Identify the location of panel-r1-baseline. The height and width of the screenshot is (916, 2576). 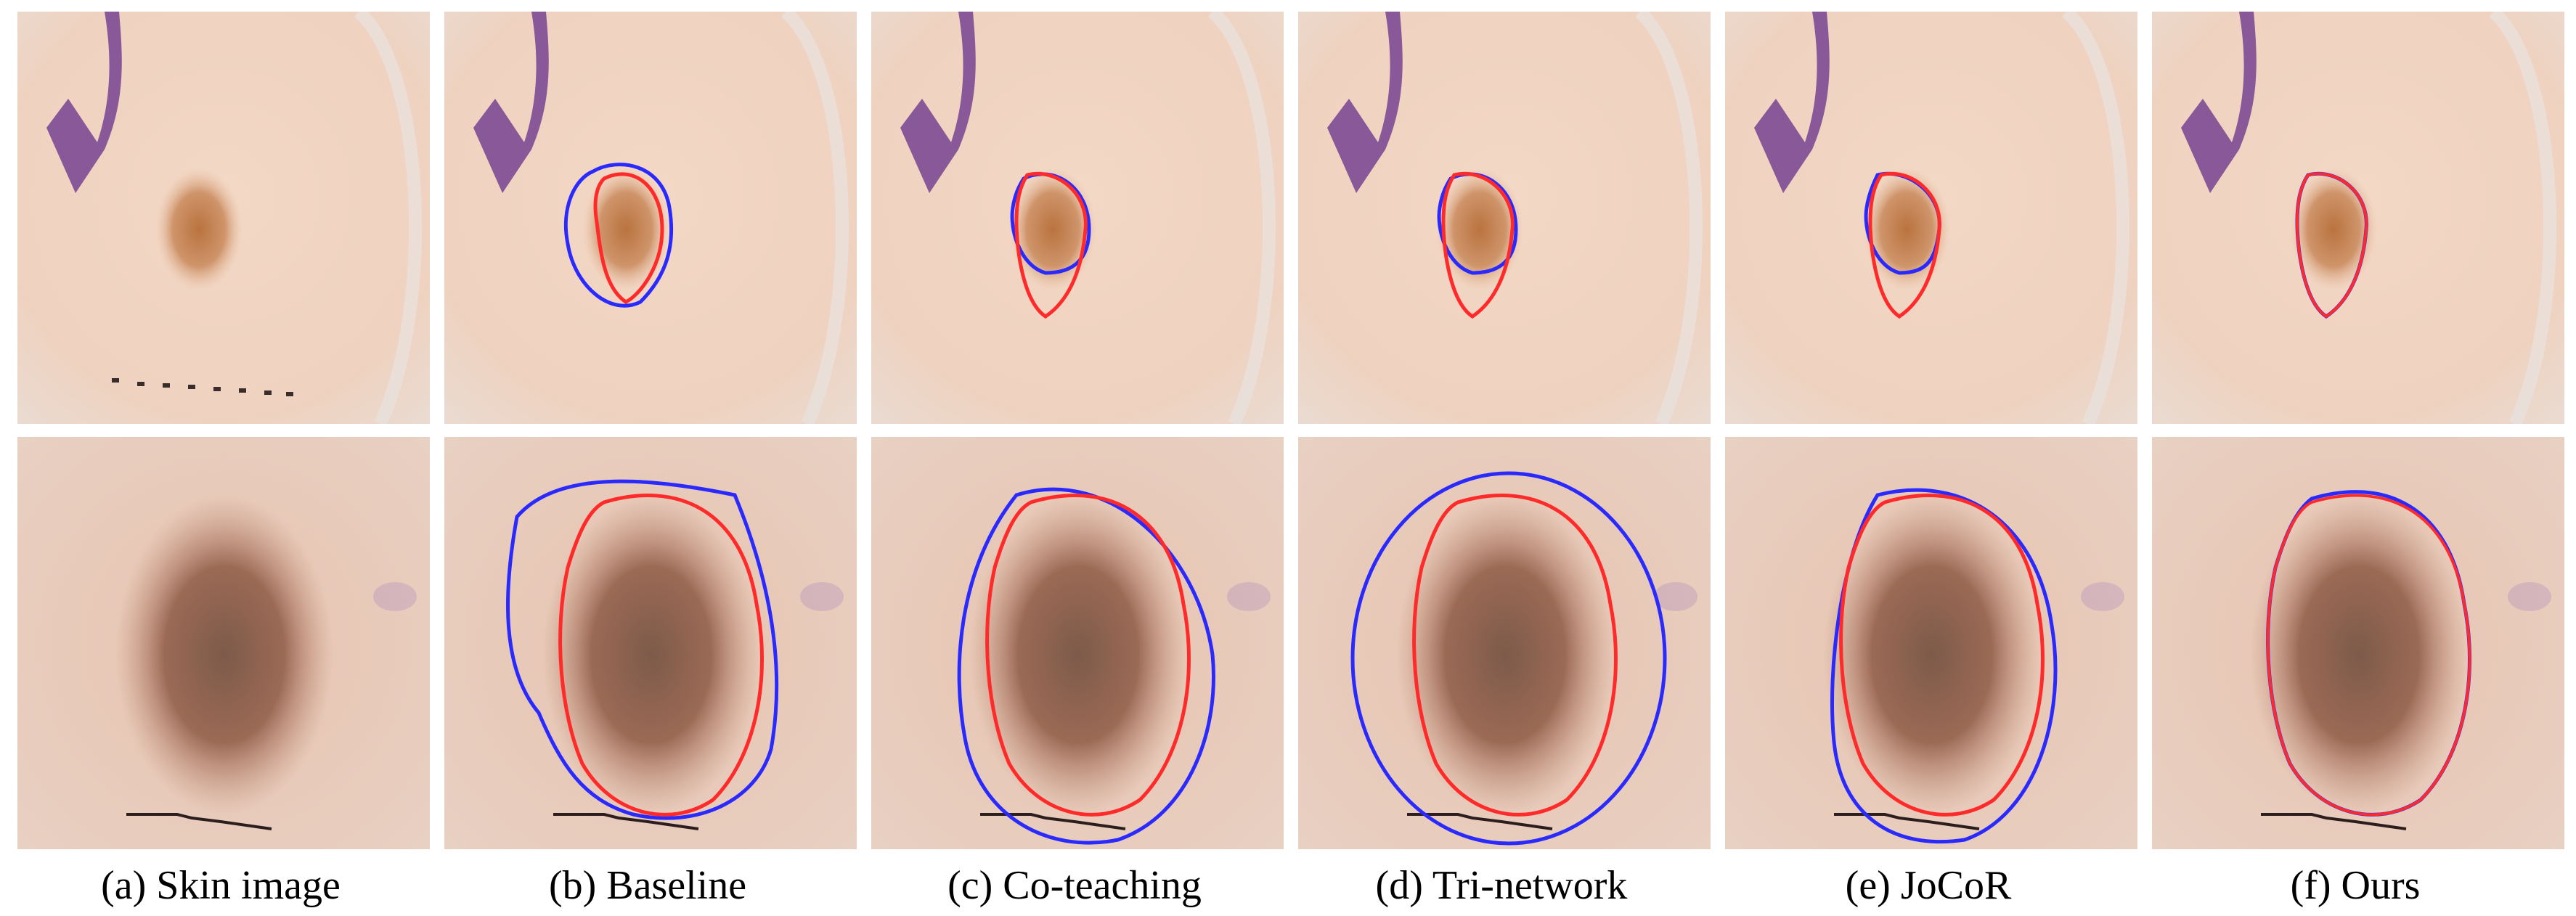
(650, 218).